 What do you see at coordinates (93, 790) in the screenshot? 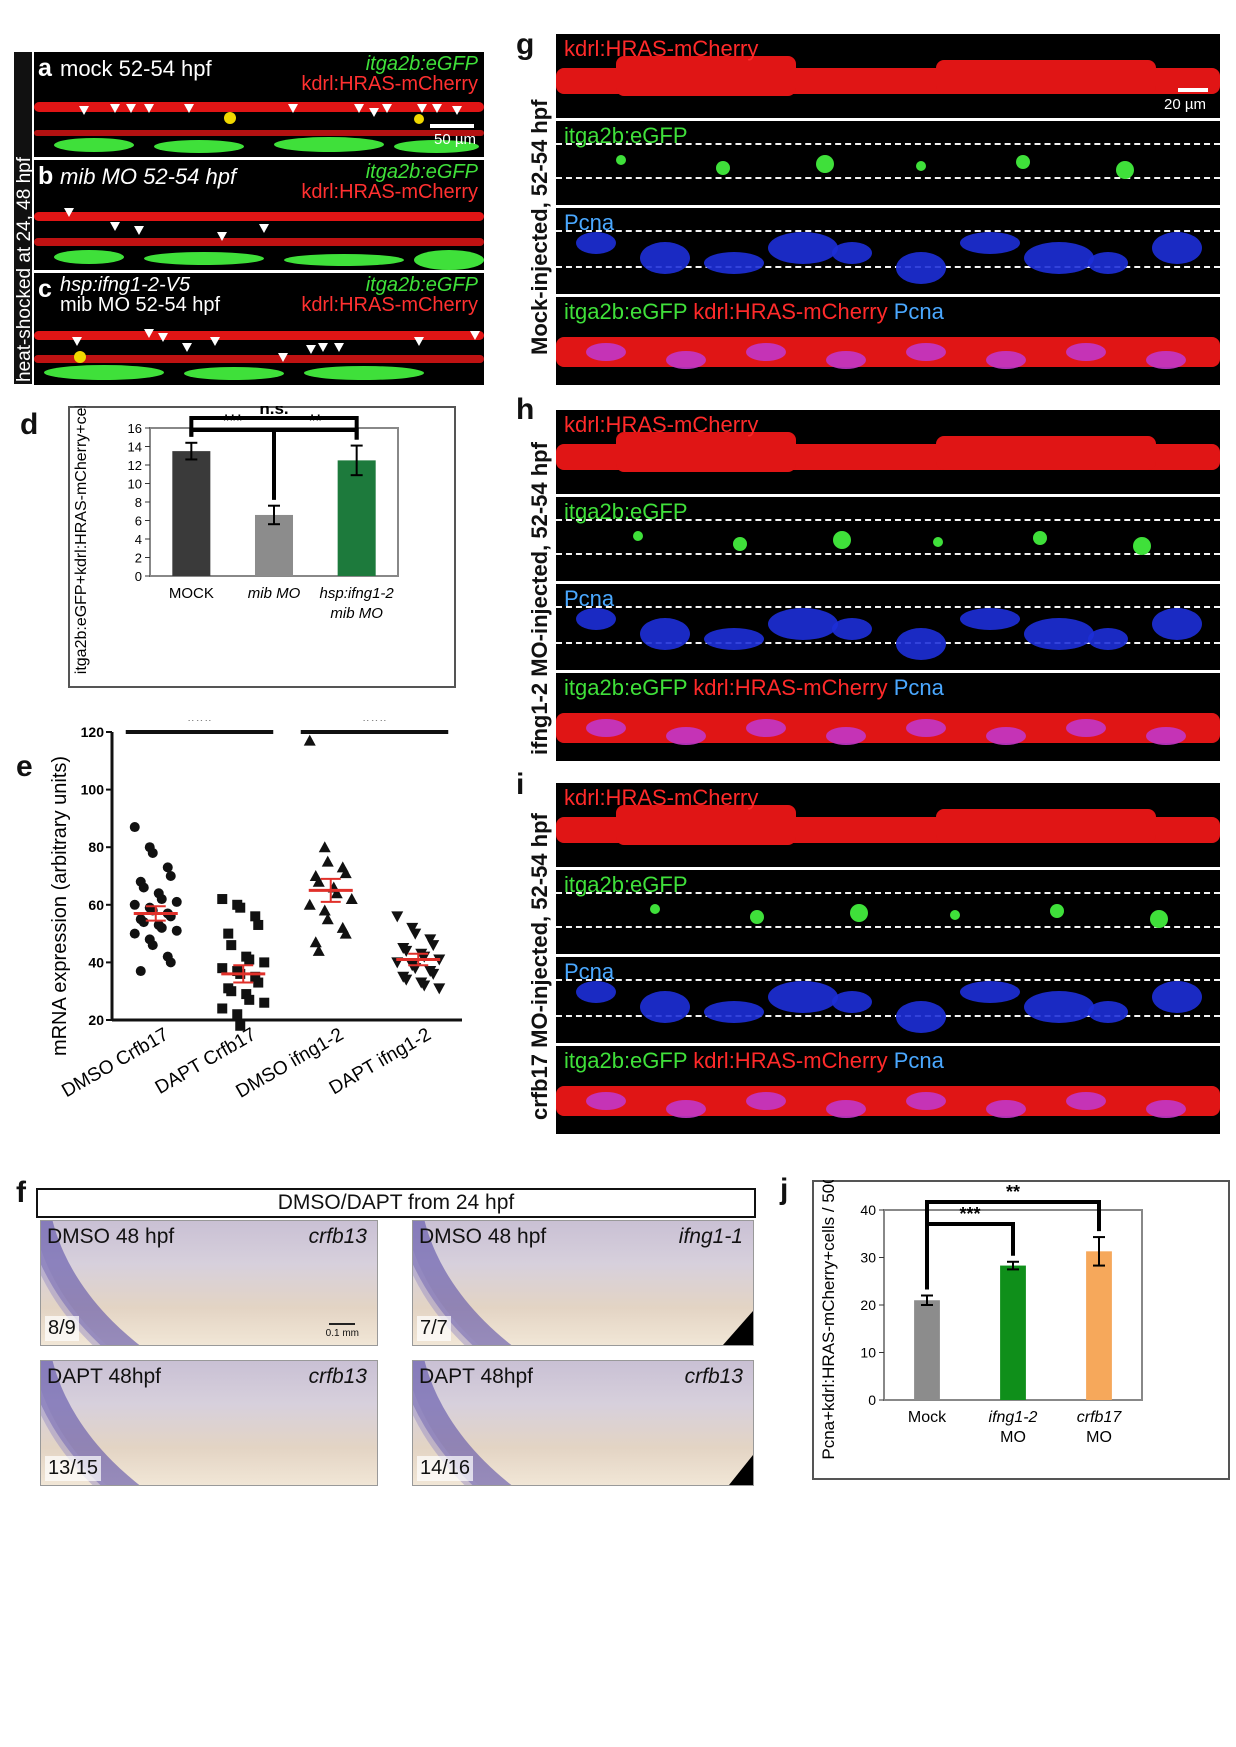
I see `y-tick-label: 100` at bounding box center [93, 790].